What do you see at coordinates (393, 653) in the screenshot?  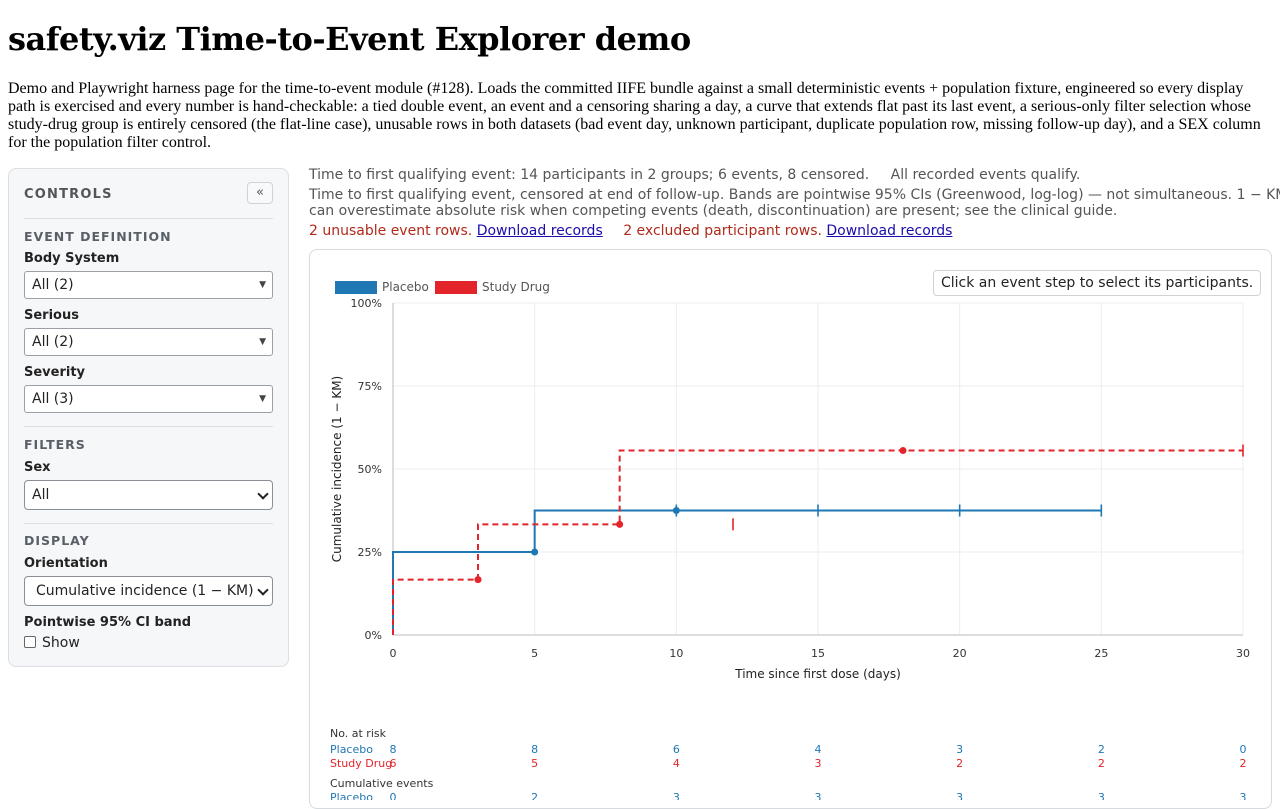 I see `x-tick-label: 0` at bounding box center [393, 653].